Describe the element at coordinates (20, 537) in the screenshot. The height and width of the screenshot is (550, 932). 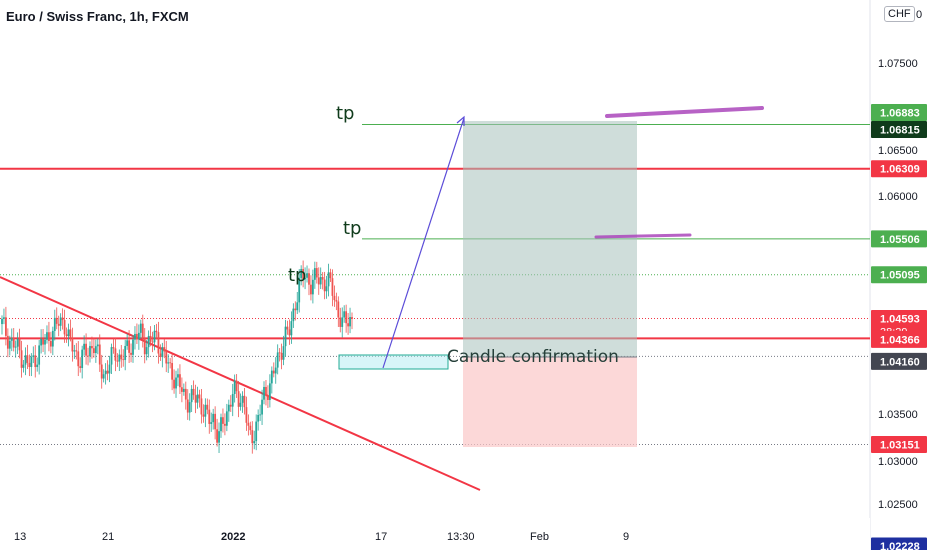
I see `x-tick-label: 13` at that location.